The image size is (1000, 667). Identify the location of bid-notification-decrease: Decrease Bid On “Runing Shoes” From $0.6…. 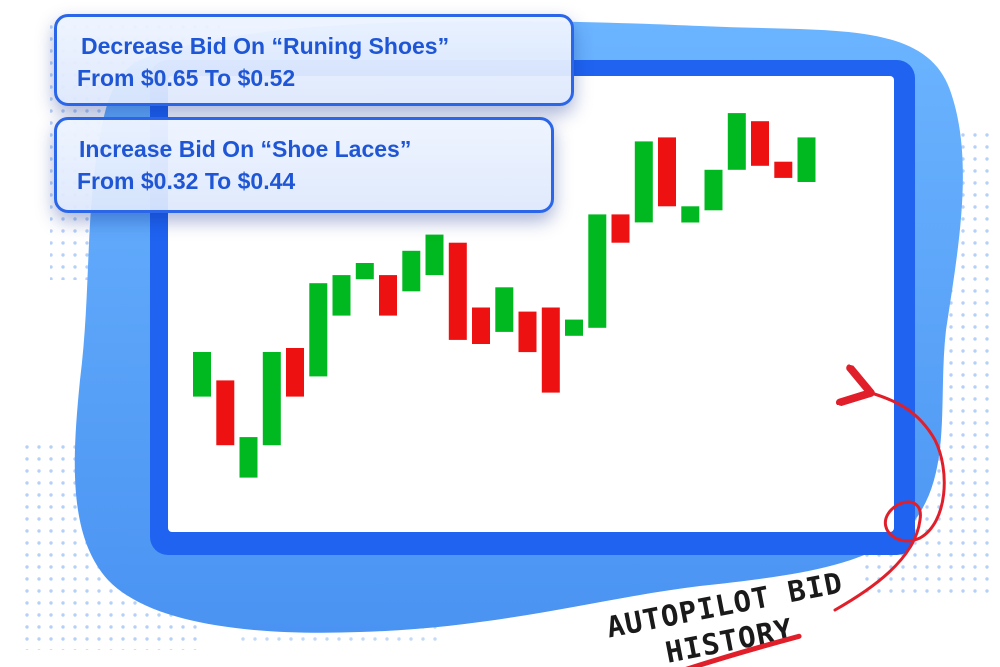
(314, 60).